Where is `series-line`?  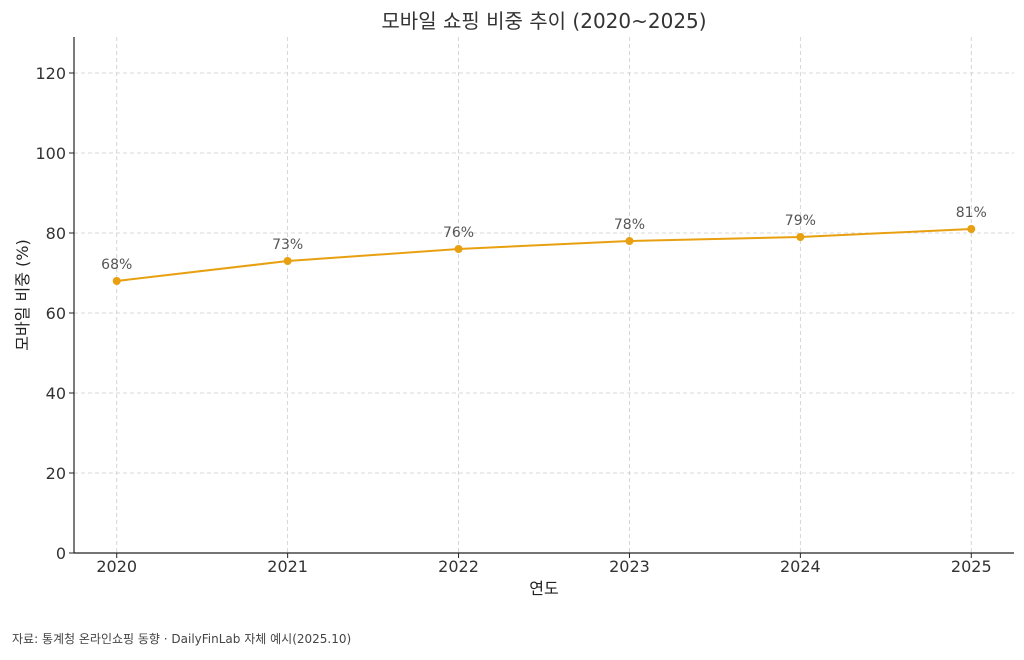
series-line is located at coordinates (544, 255).